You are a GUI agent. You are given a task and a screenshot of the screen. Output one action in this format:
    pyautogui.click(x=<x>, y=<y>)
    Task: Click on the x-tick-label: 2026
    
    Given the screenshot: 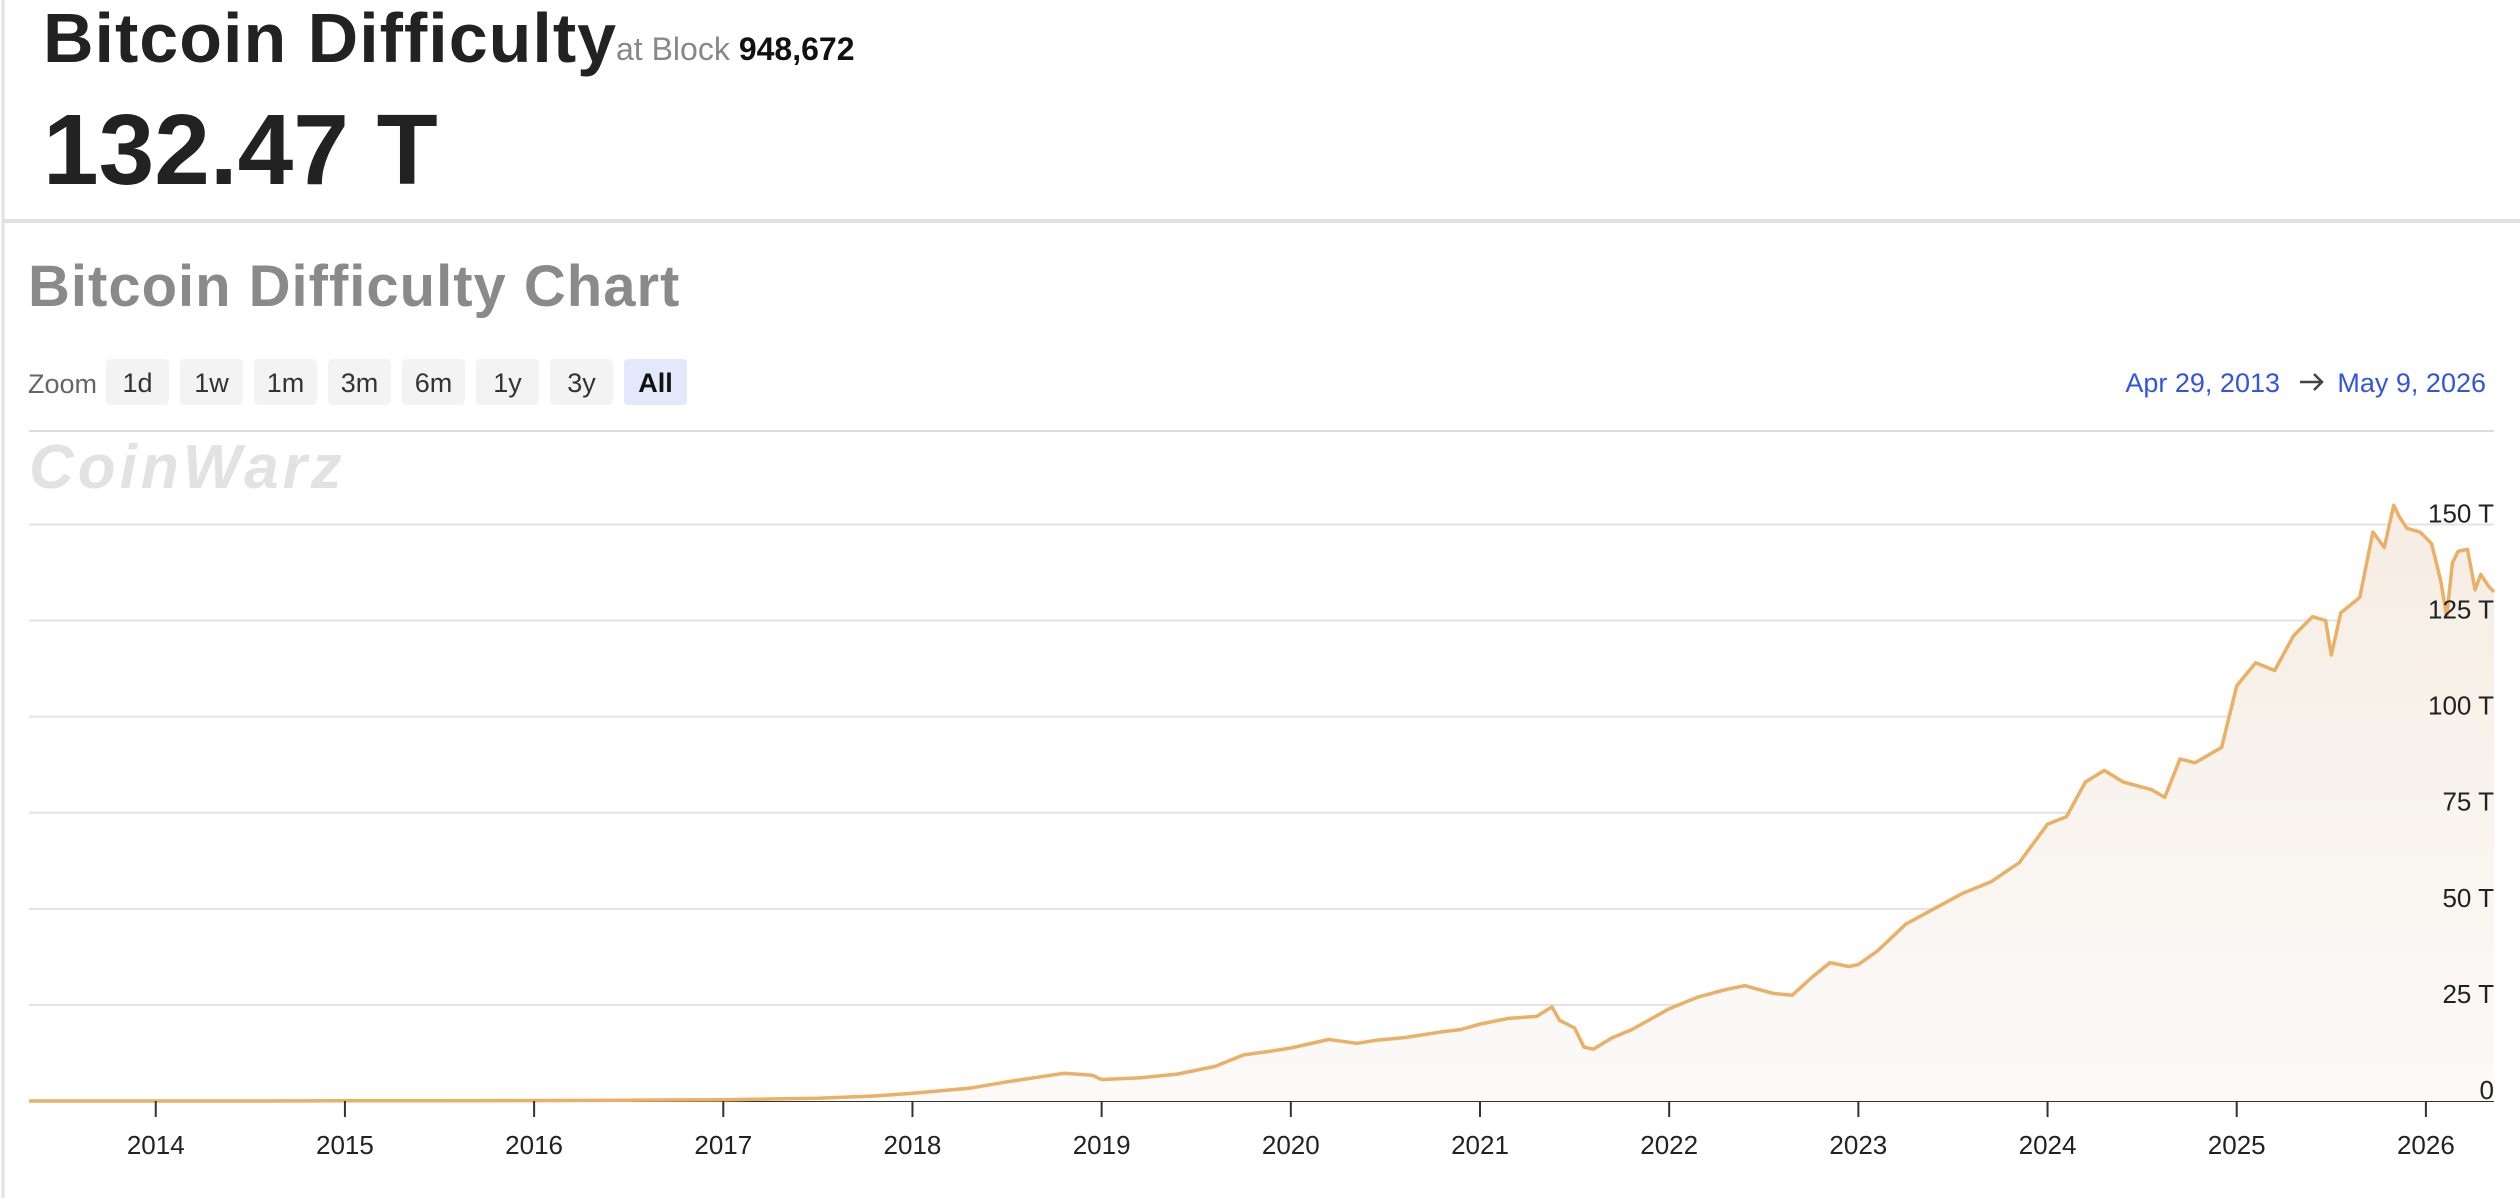 What is the action you would take?
    pyautogui.click(x=2426, y=1145)
    